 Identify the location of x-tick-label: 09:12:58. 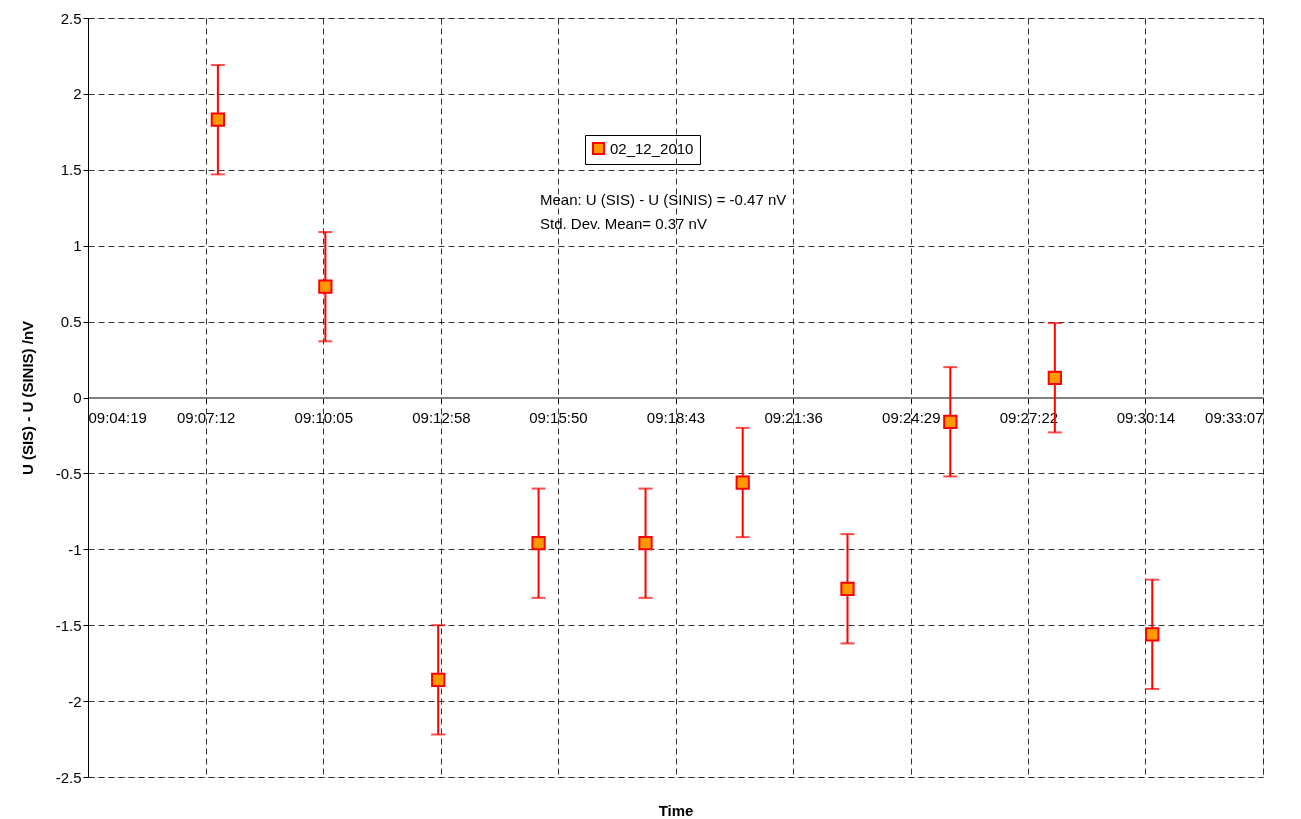
(441, 417).